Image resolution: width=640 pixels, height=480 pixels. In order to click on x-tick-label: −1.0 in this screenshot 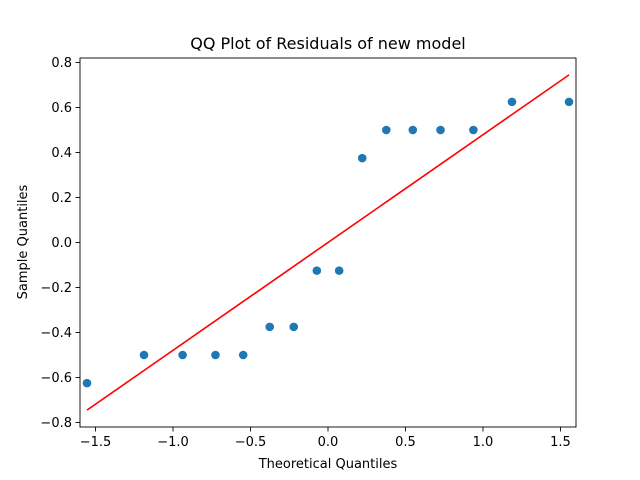, I will do `click(173, 442)`.